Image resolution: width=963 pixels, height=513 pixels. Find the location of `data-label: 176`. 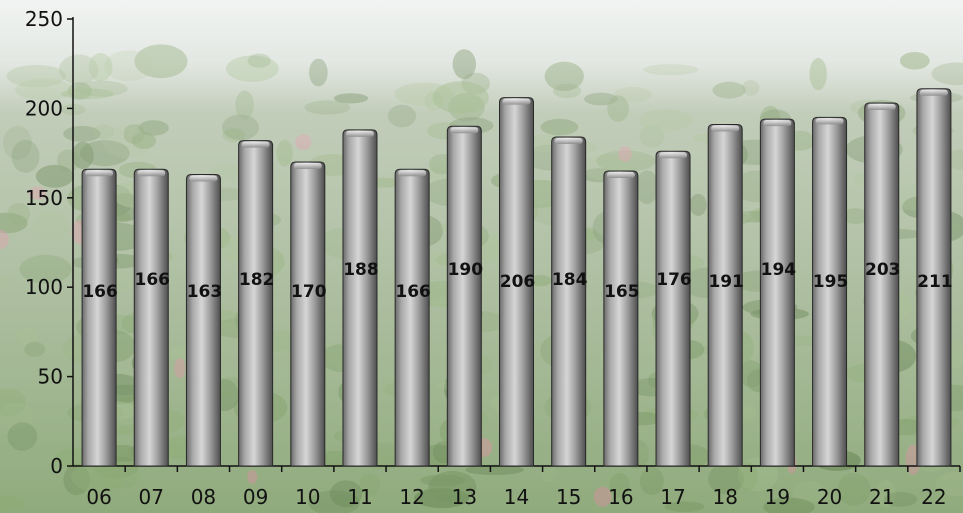

data-label: 176 is located at coordinates (674, 280).